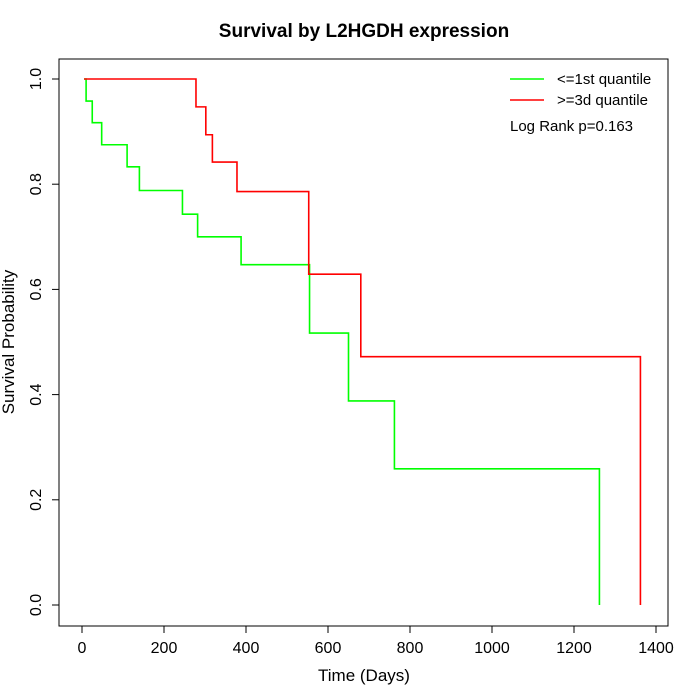 This screenshot has height=700, width=700. What do you see at coordinates (410, 648) in the screenshot?
I see `x-tick-label: 800` at bounding box center [410, 648].